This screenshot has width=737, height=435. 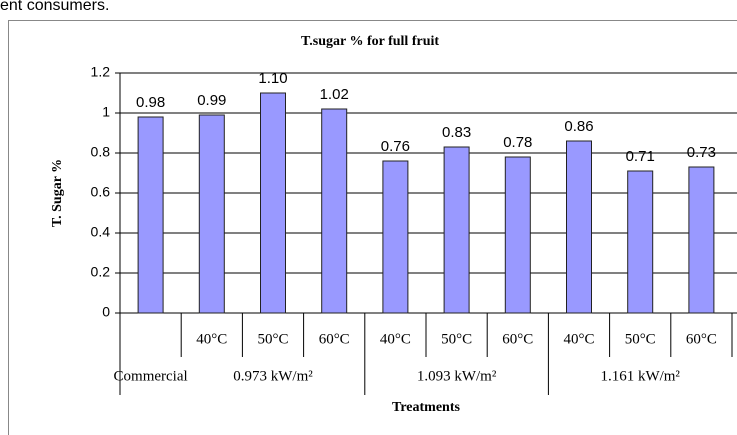 What do you see at coordinates (370, 41) in the screenshot?
I see `chart-title: T.sugar % for full fruit` at bounding box center [370, 41].